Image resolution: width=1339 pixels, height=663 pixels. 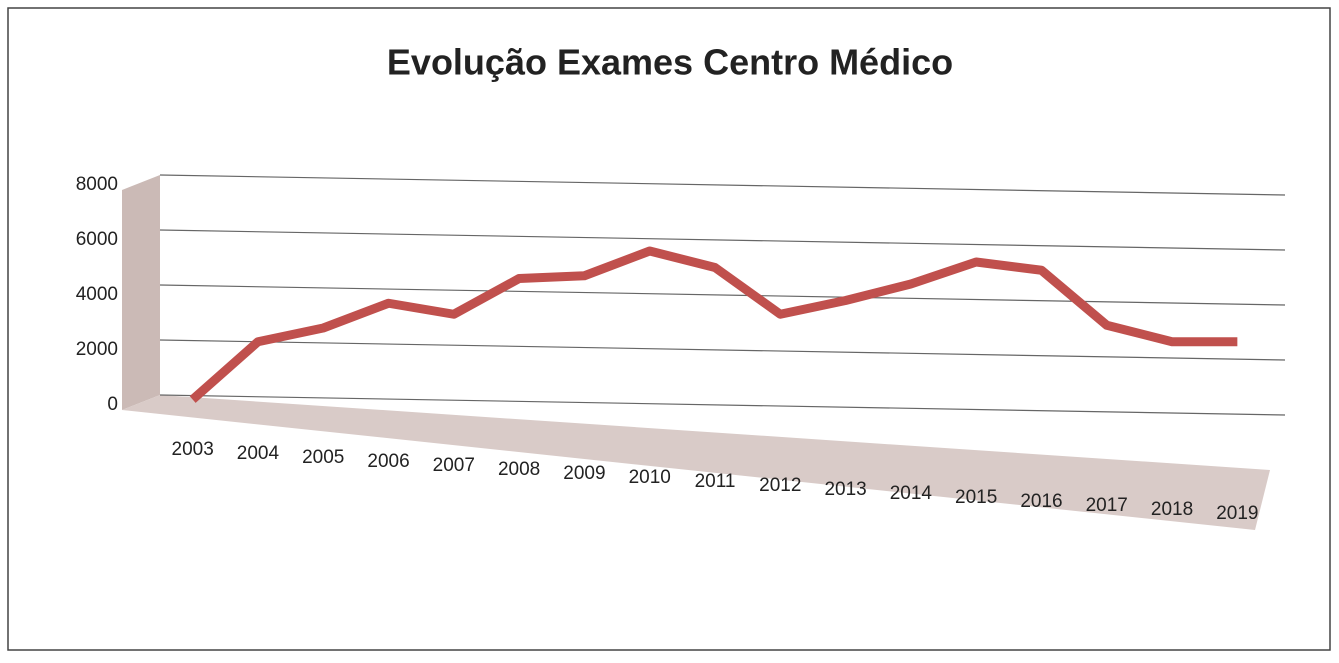 I want to click on x-tick-label: 2010, so click(x=650, y=477).